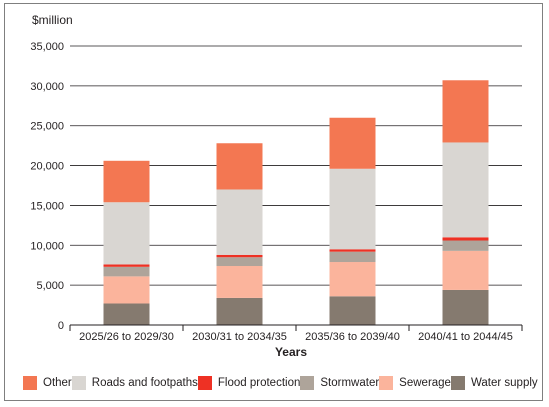  What do you see at coordinates (352, 337) in the screenshot?
I see `x-tick-label: 2035/36 to 2039/40` at bounding box center [352, 337].